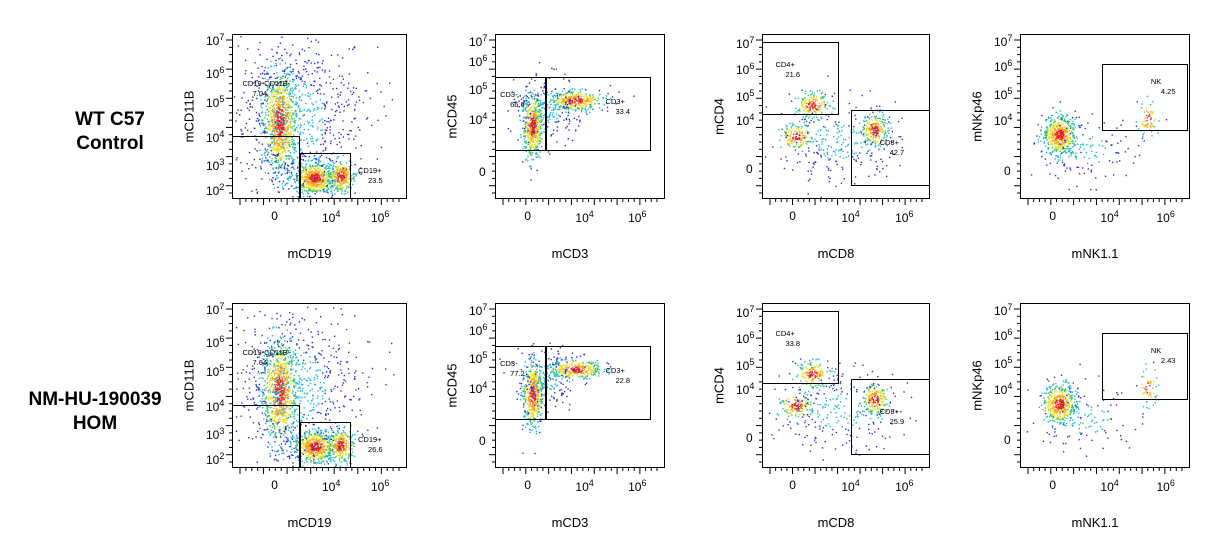  I want to click on panel-1-cd19-xtick-2: 106, so click(380, 217).